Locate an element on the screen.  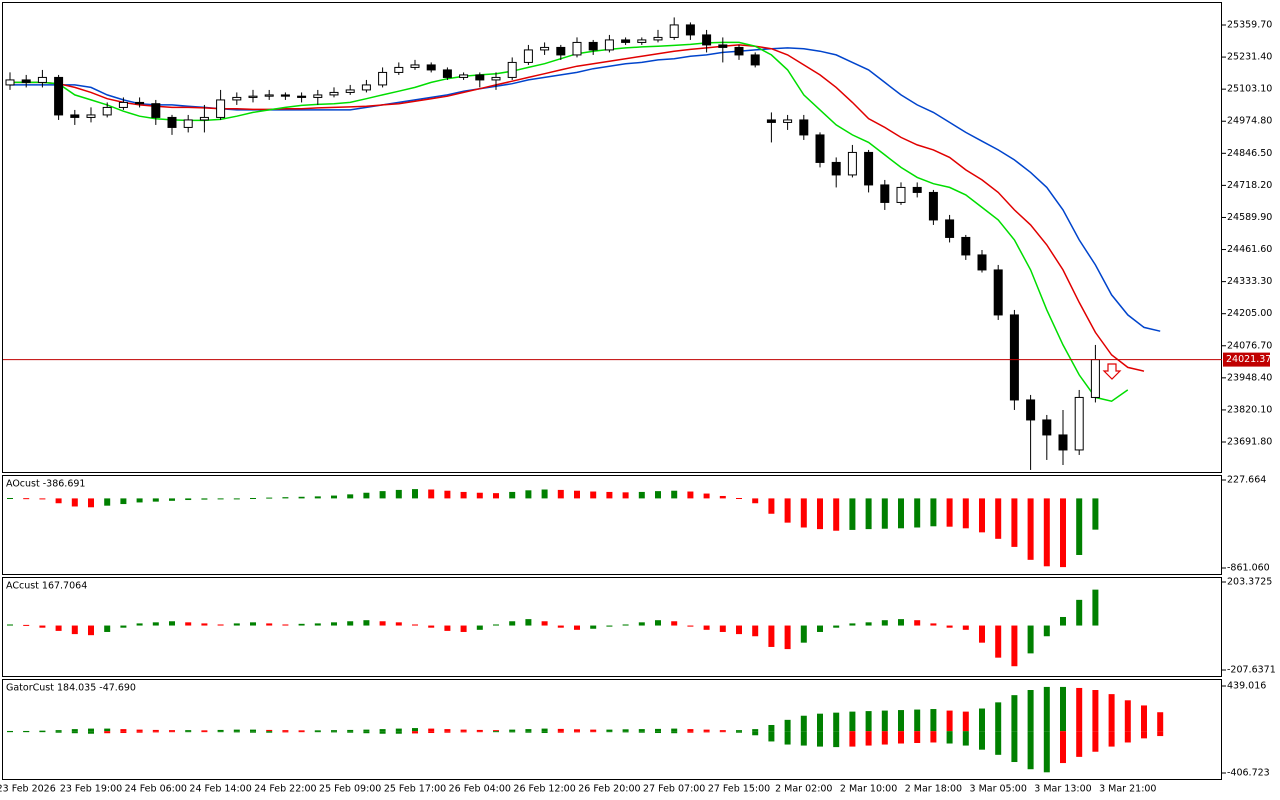
indicator-title: AOcust -386.691 is located at coordinates (45, 484).